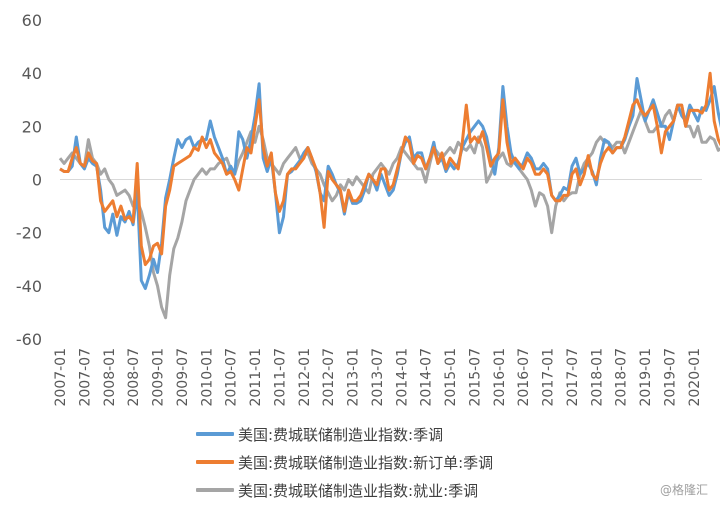 The width and height of the screenshot is (720, 510). I want to click on x-tick-label: 2009-07, so click(183, 377).